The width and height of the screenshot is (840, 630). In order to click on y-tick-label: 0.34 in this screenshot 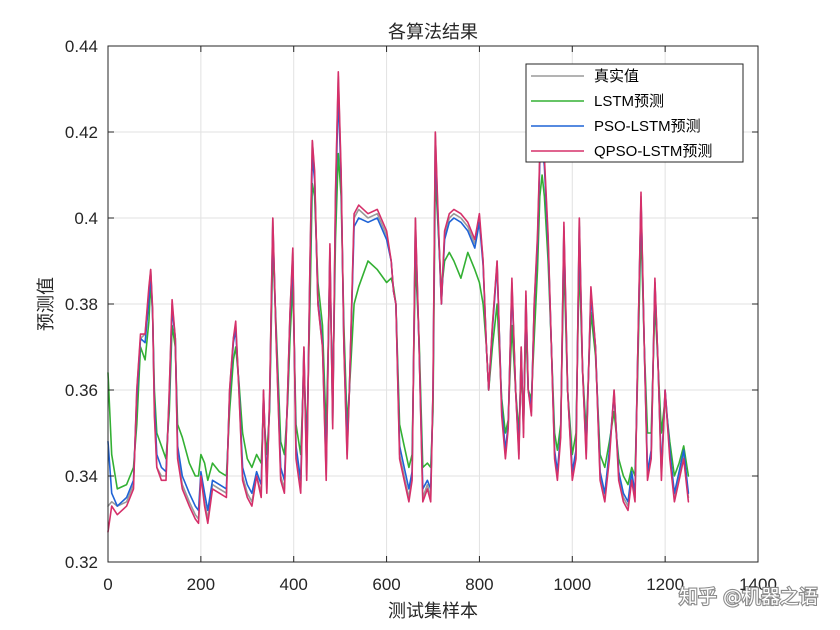, I will do `click(81, 476)`.